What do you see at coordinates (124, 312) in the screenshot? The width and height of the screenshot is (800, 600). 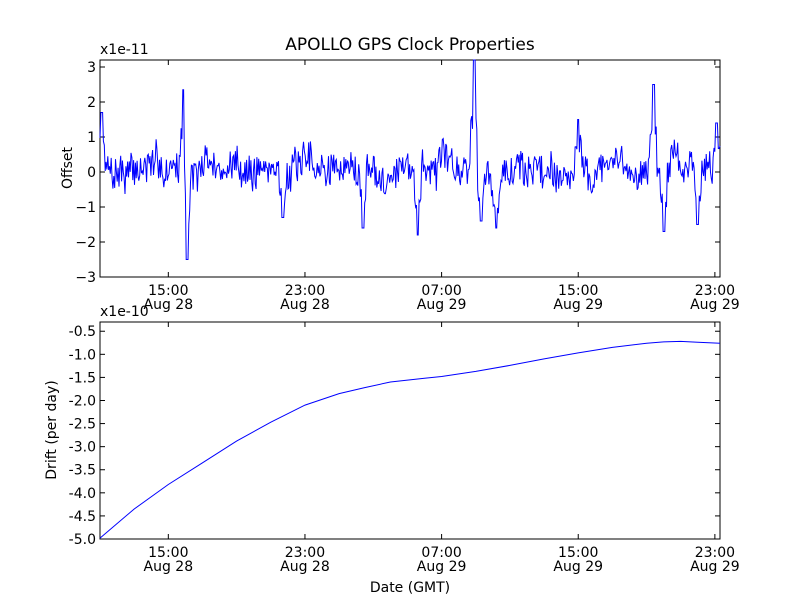 I see `drift-multiplier-label: x1e-10` at bounding box center [124, 312].